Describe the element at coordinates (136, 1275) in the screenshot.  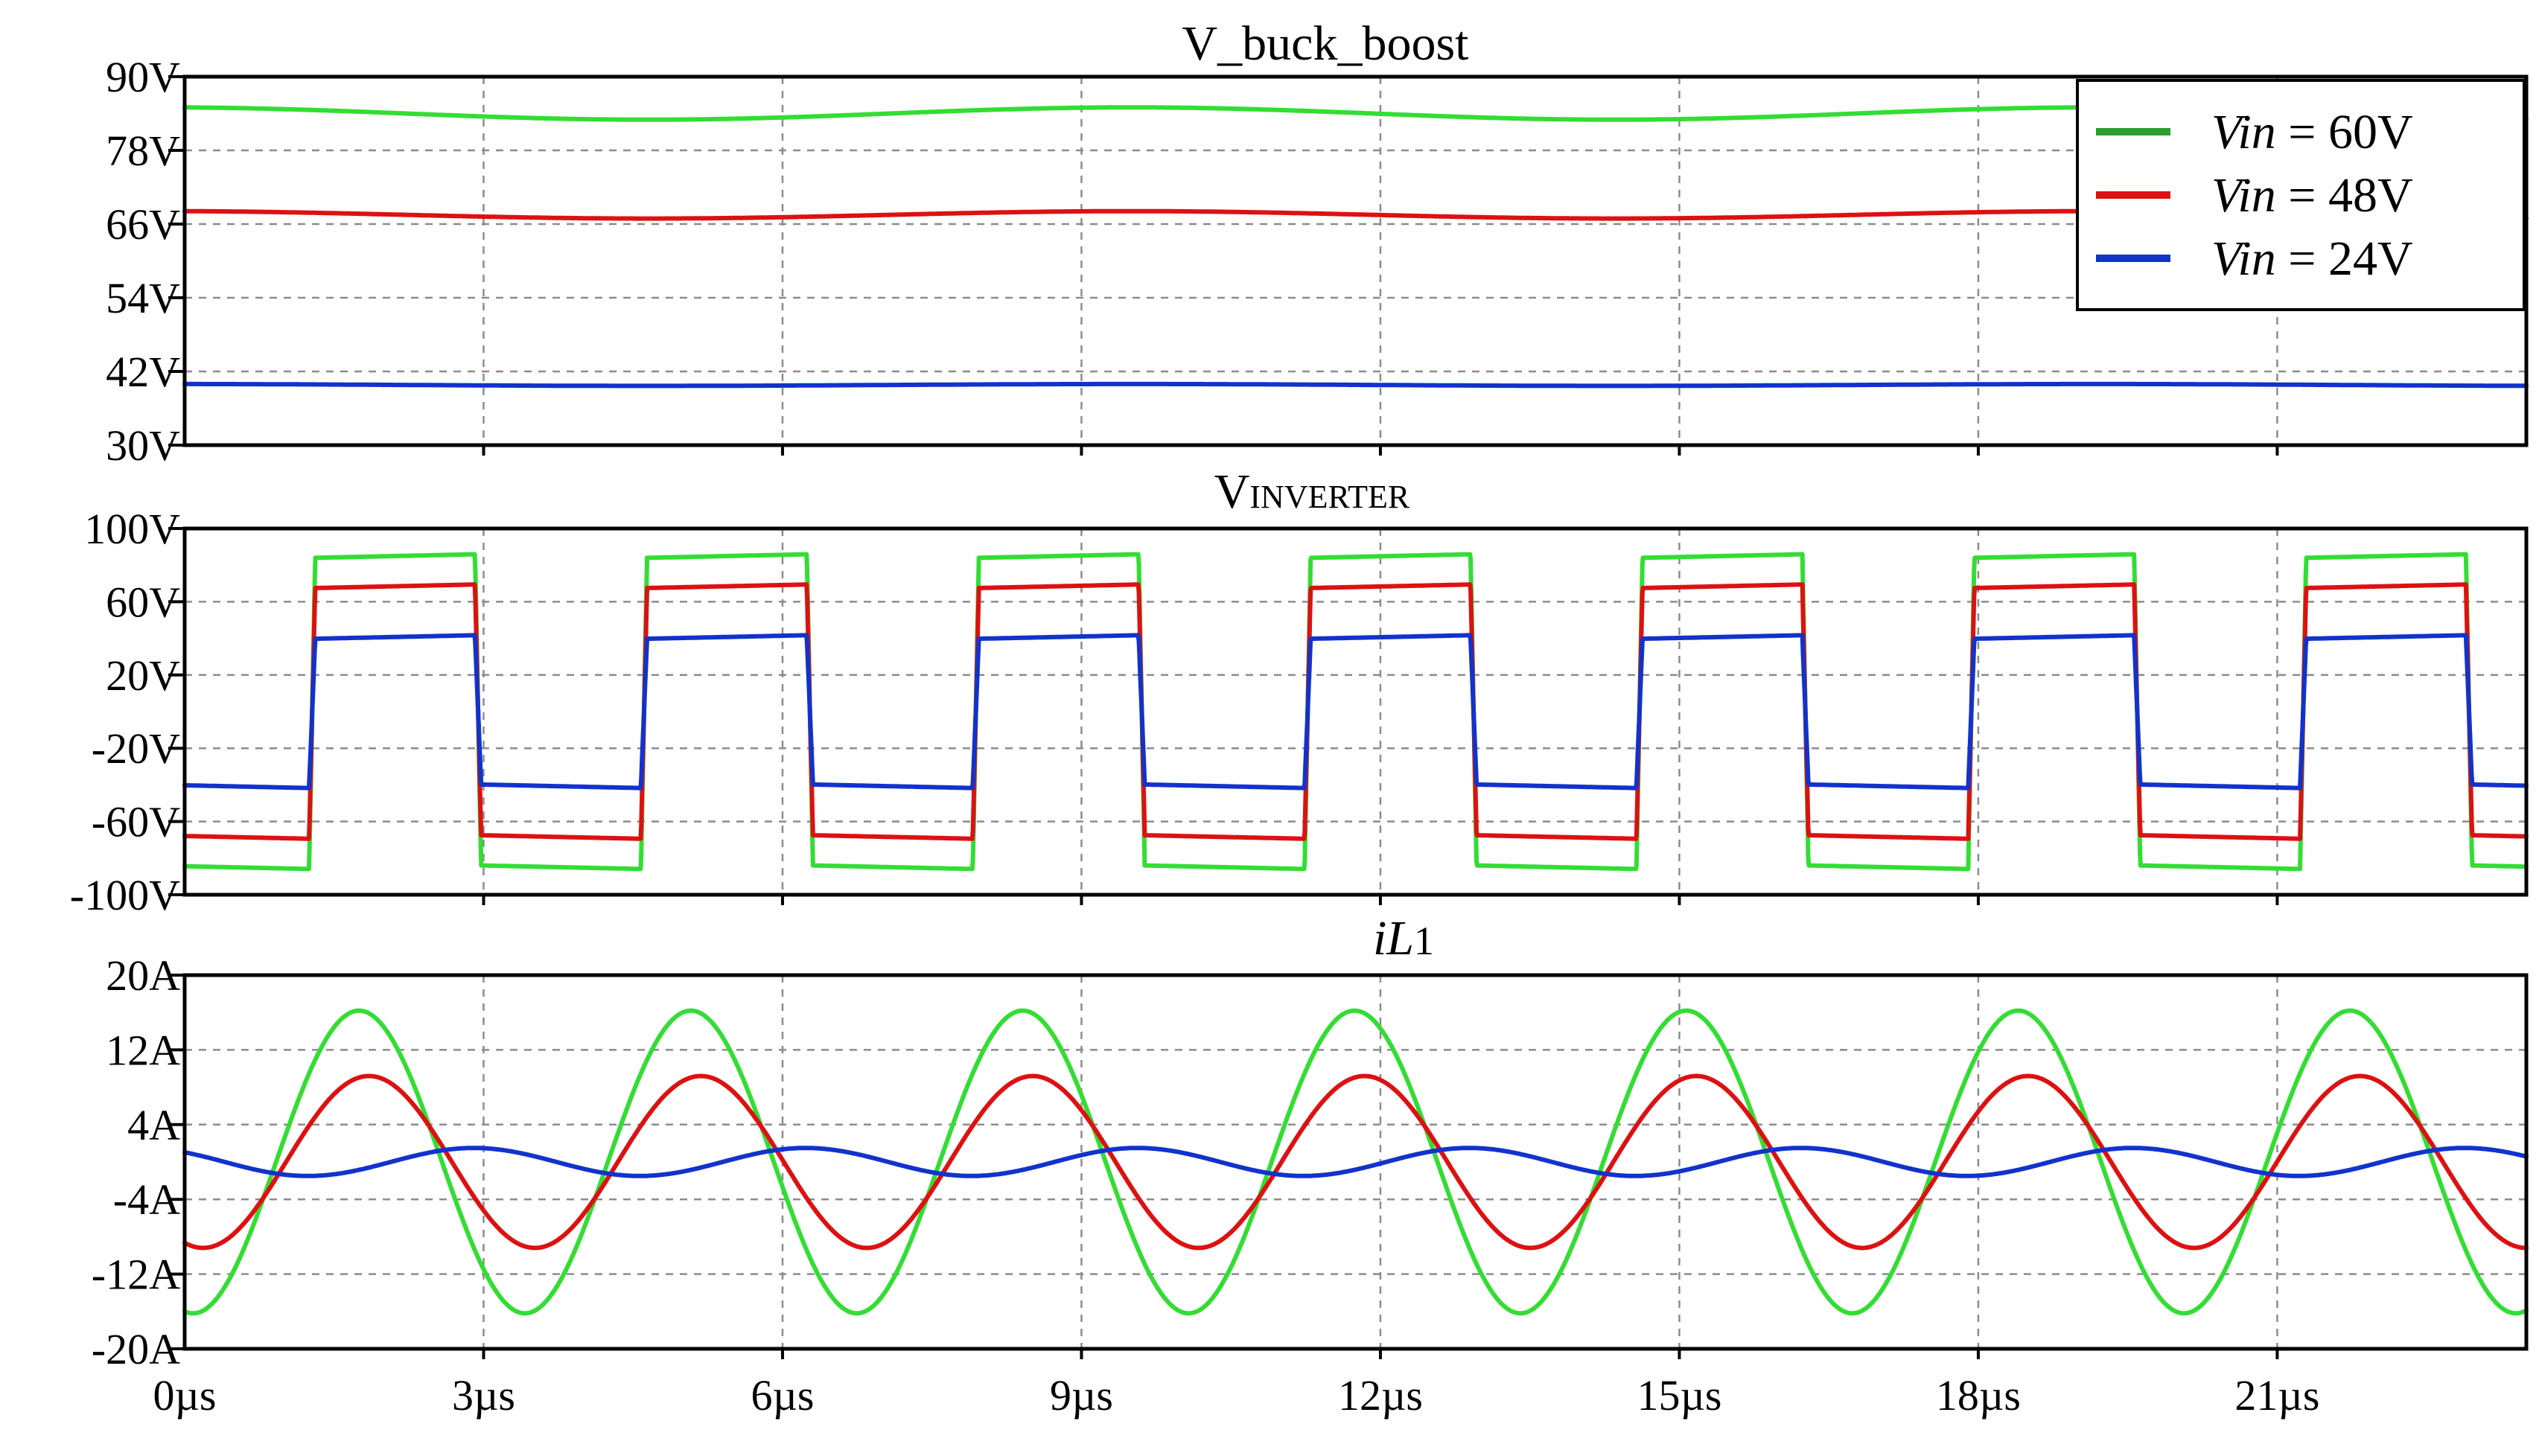
I see `y-tick-label: -12A` at that location.